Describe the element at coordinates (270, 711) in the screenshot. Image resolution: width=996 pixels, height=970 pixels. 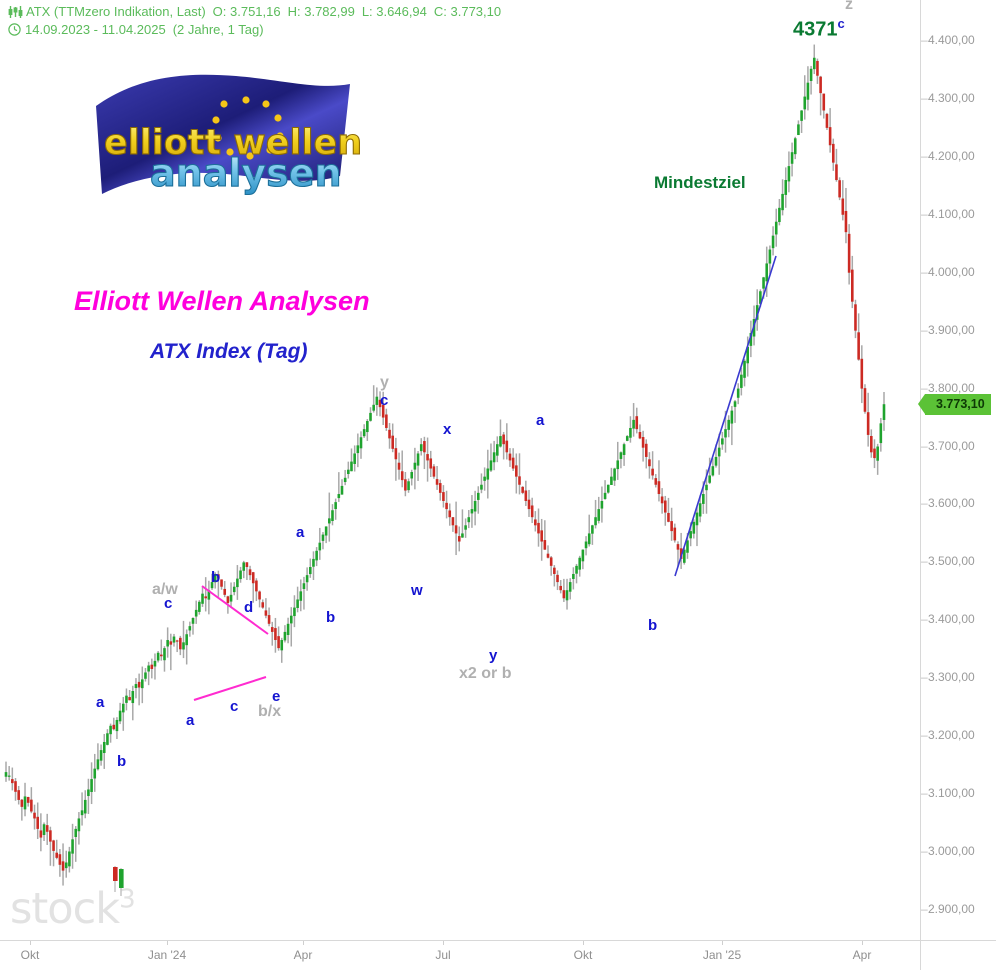
I see `wave-label-bx: b/x` at that location.